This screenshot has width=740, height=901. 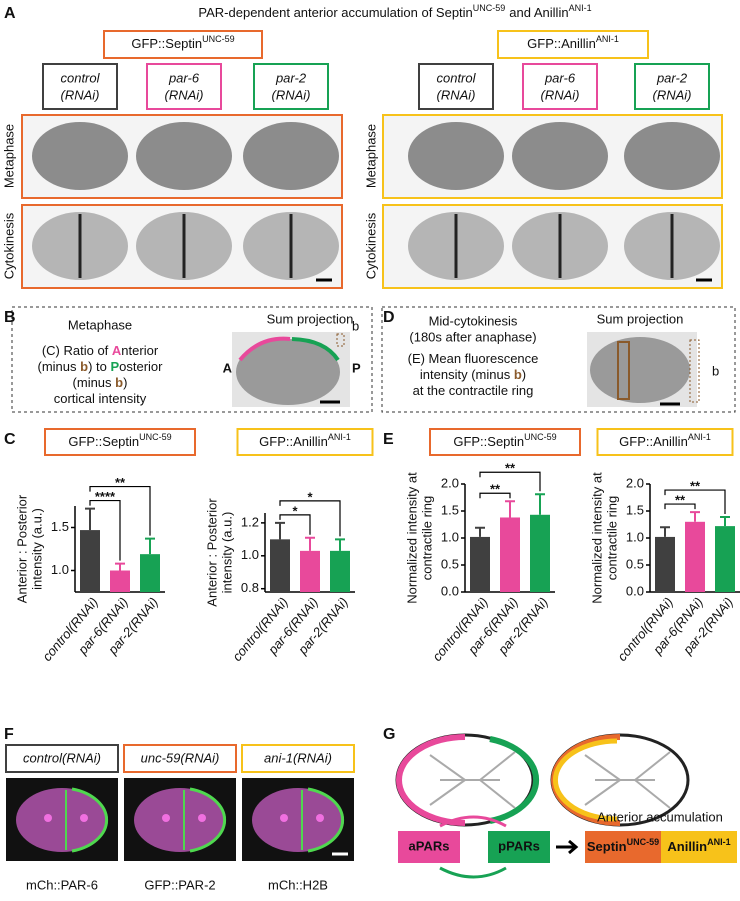 I want to click on description-line: cortical intensity, so click(x=100, y=398).